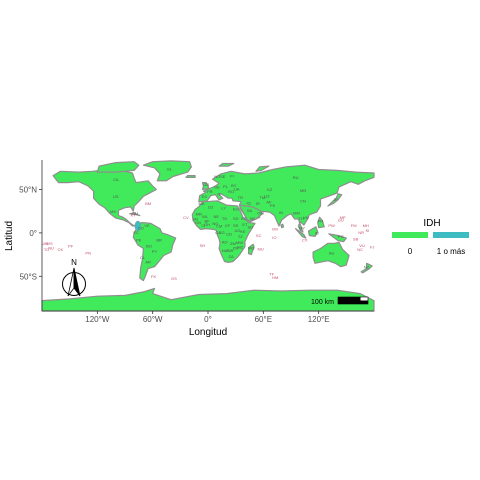  Describe the element at coordinates (232, 175) in the screenshot. I see `country-label-fi: FI` at that location.